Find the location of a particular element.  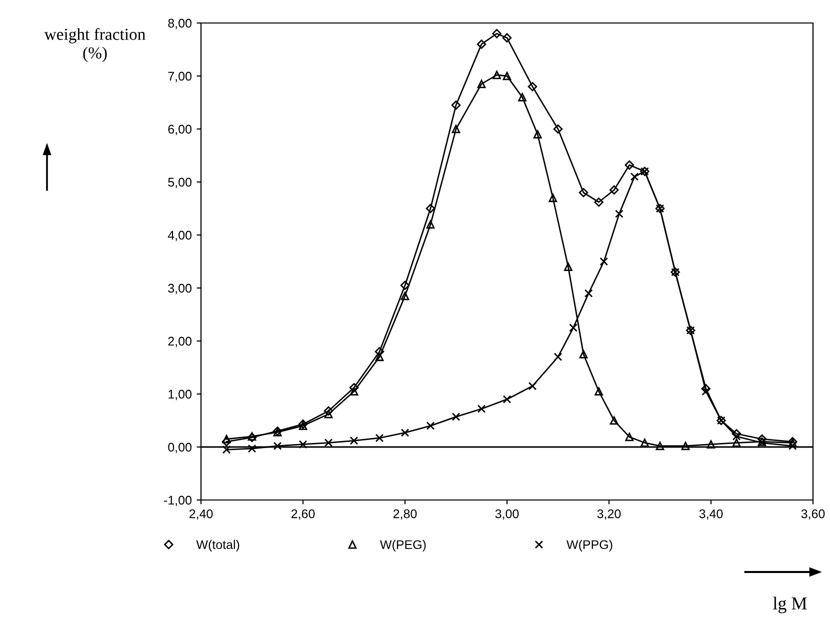

x-tick-label: 3,60 is located at coordinates (813, 514).